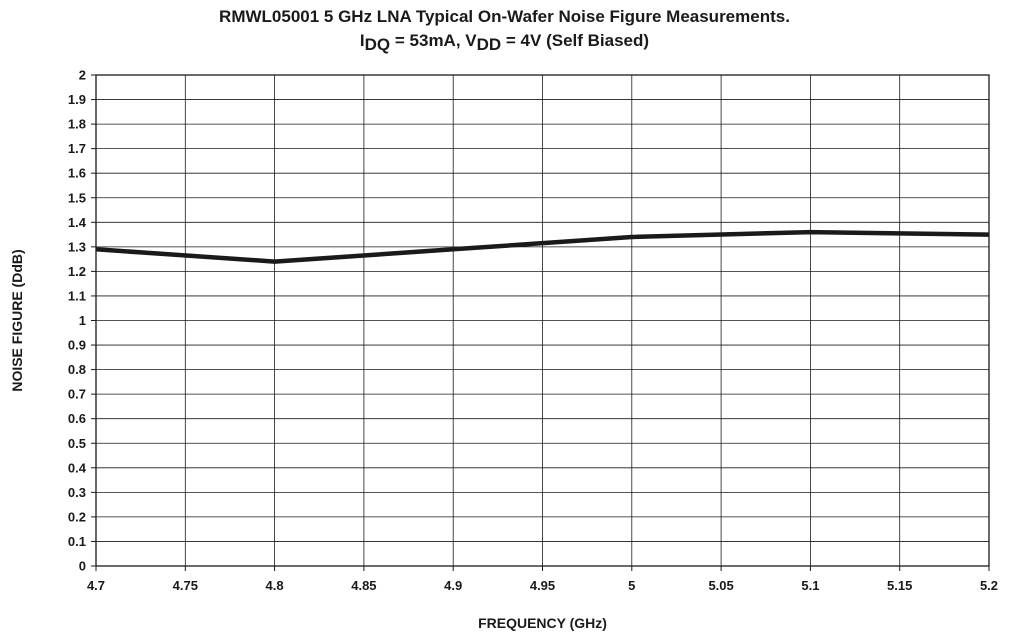 Image resolution: width=1009 pixels, height=637 pixels. Describe the element at coordinates (989, 585) in the screenshot. I see `x-tick-label: 5.2` at that location.